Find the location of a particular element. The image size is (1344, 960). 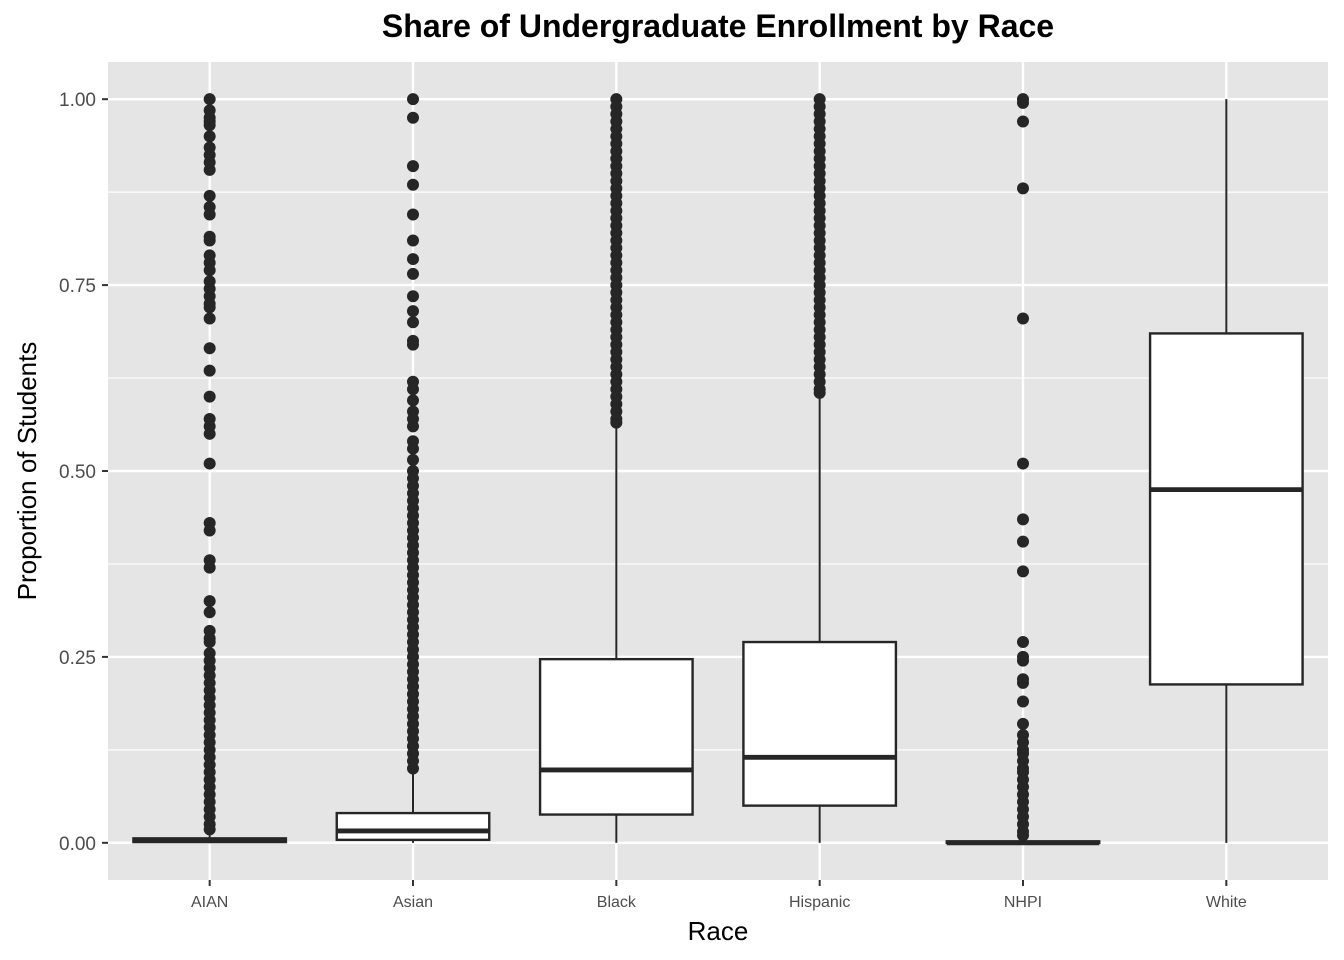

x-axis-label: Race is located at coordinates (718, 931).